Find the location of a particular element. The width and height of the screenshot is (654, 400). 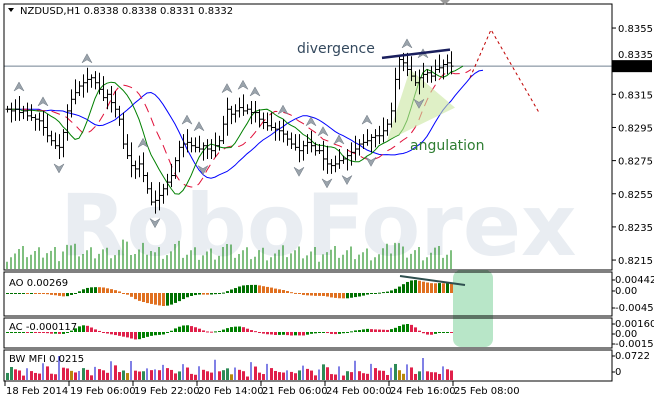

forecast-line is located at coordinates (504, 70).